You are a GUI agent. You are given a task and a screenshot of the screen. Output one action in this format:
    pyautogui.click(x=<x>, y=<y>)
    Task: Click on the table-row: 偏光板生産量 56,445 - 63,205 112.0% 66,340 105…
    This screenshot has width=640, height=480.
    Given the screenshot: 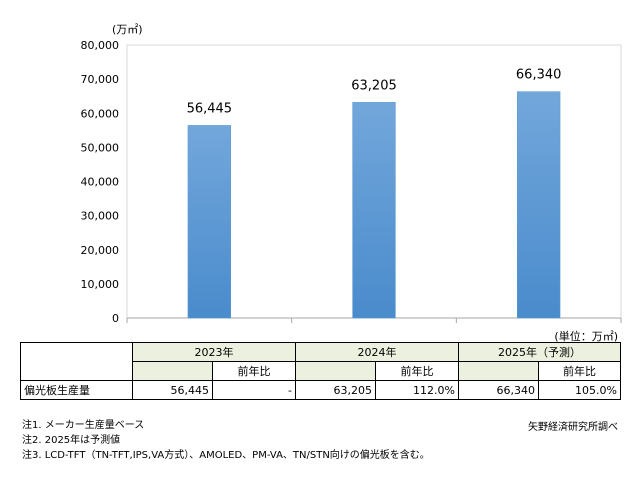 What is the action you would take?
    pyautogui.click(x=320, y=390)
    